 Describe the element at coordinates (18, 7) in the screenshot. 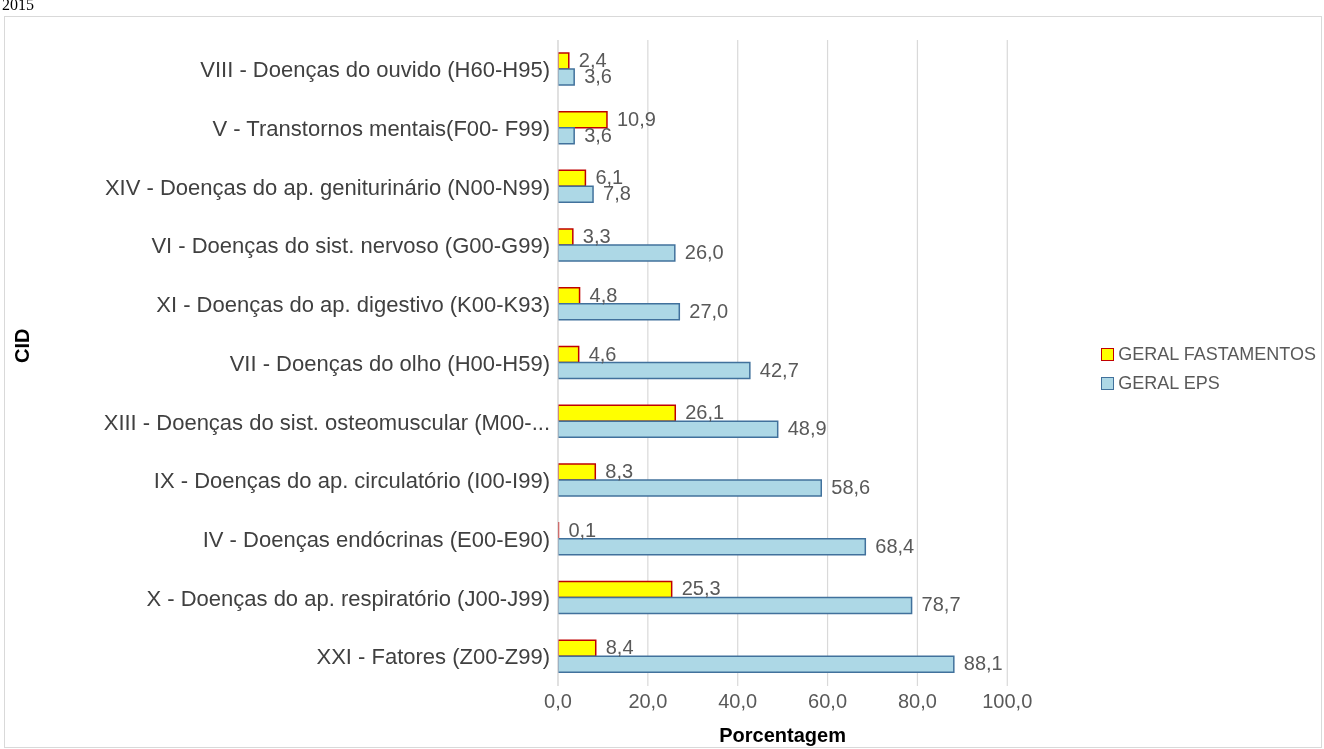

I see `text: 2015` at that location.